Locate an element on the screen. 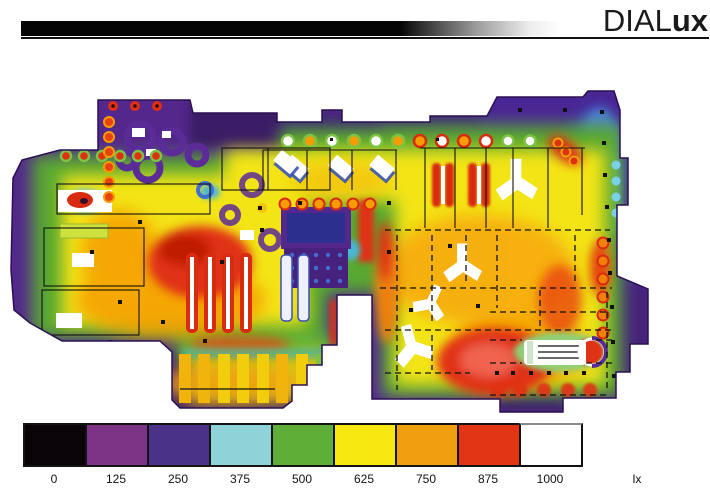 The width and height of the screenshot is (710, 491). legend-unit: lx is located at coordinates (637, 479).